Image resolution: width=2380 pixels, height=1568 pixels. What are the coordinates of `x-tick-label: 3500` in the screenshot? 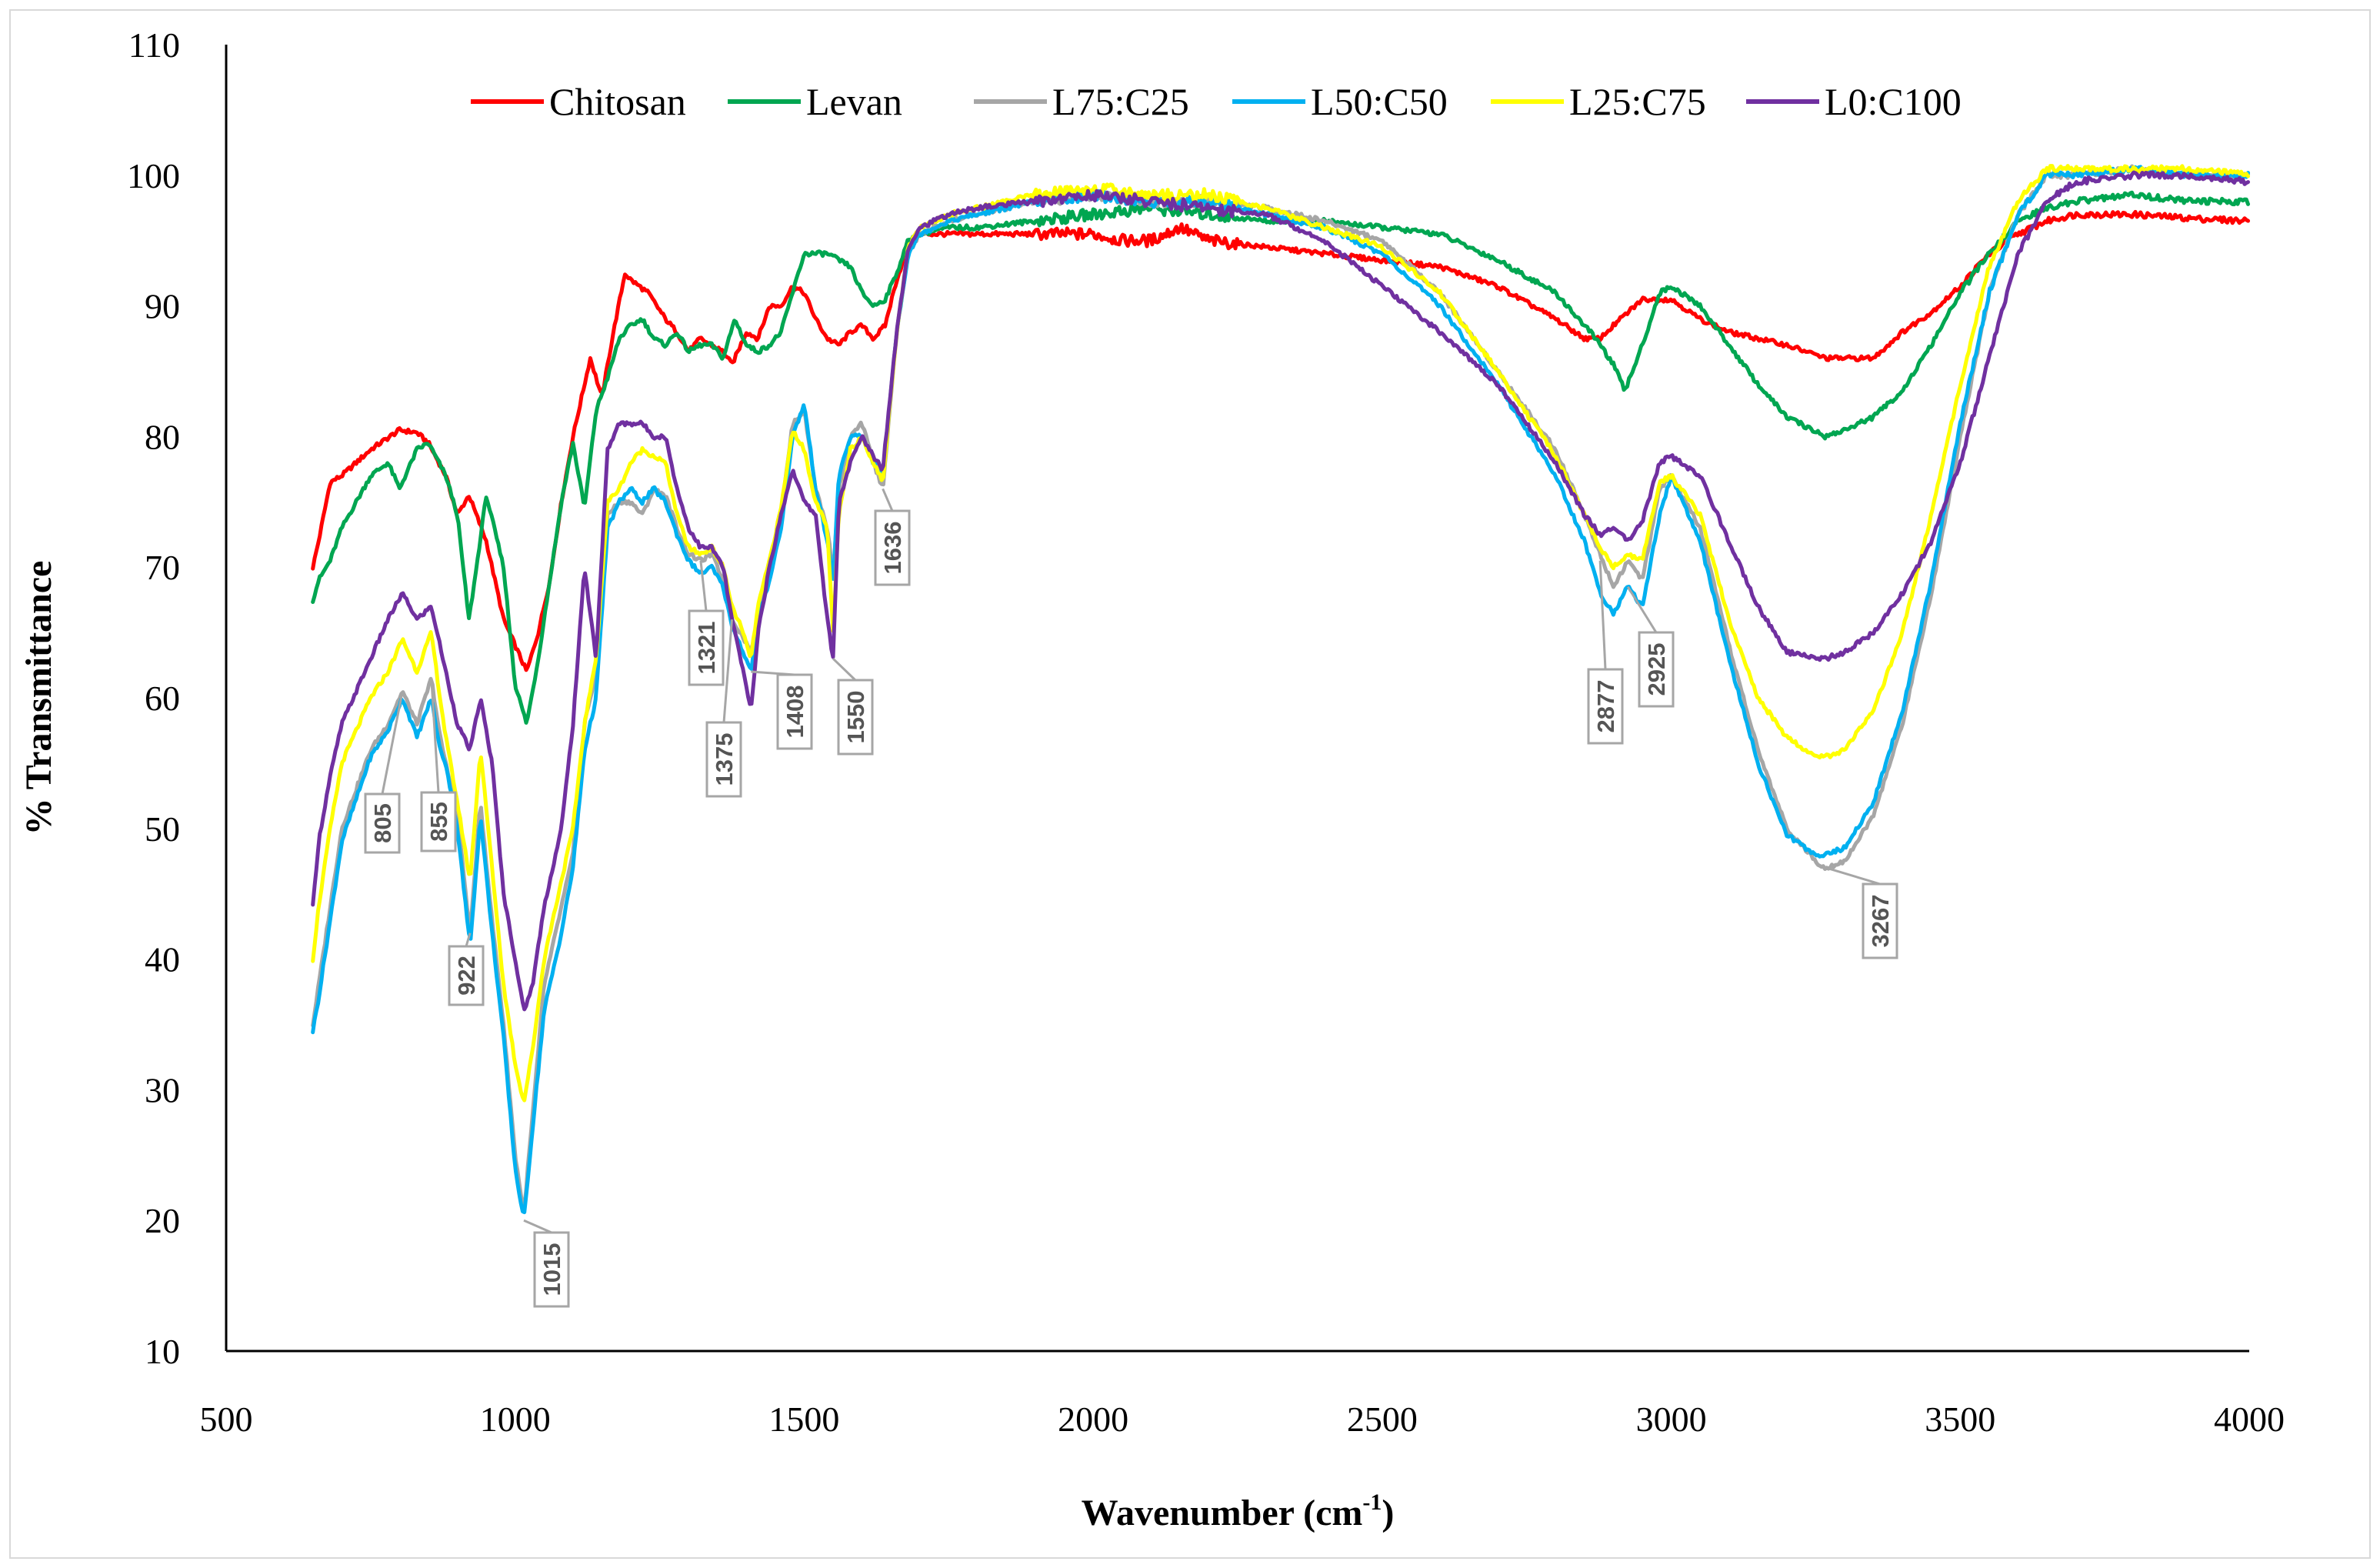 It's located at (1960, 1419).